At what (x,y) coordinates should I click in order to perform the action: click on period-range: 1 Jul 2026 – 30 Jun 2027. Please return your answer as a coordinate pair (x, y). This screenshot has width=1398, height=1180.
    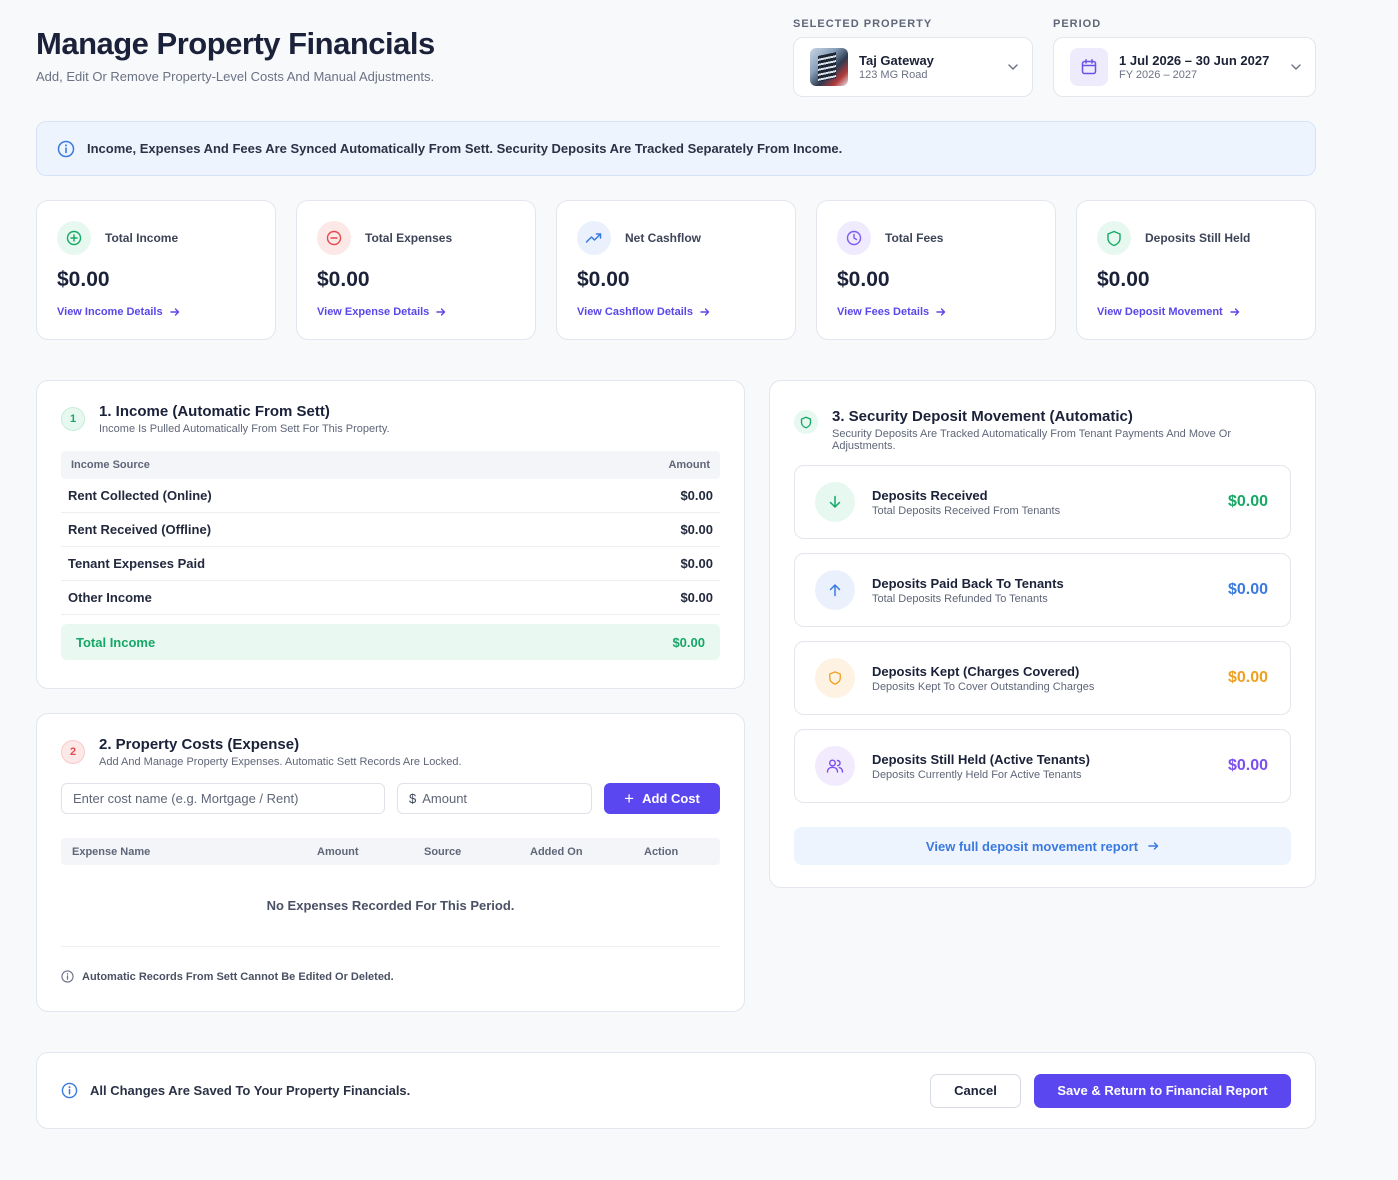
    Looking at the image, I should click on (1194, 60).